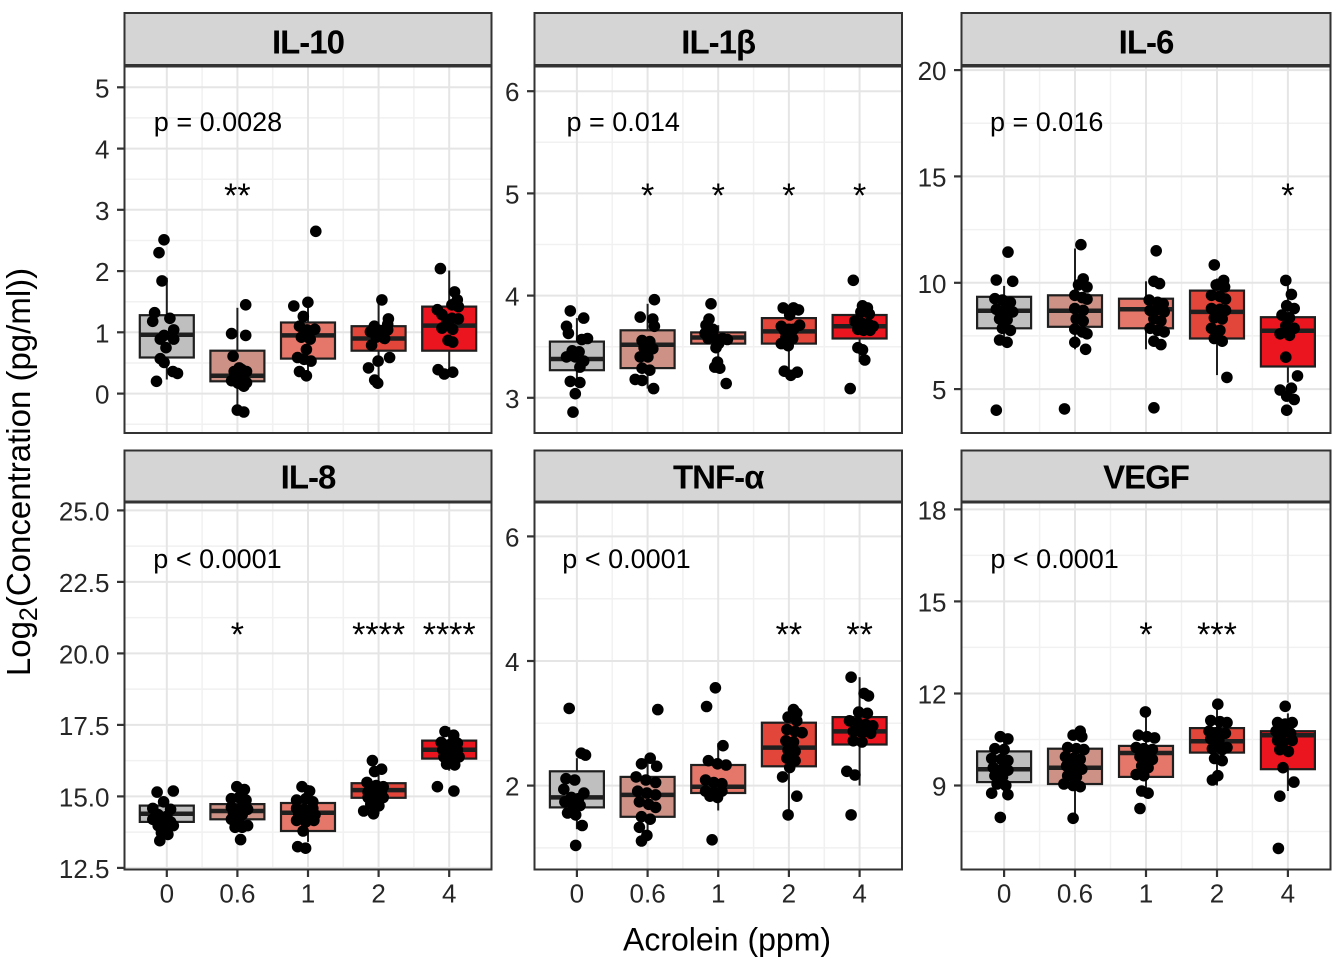  Describe the element at coordinates (932, 71) in the screenshot. I see `svg-text: 20` at that location.